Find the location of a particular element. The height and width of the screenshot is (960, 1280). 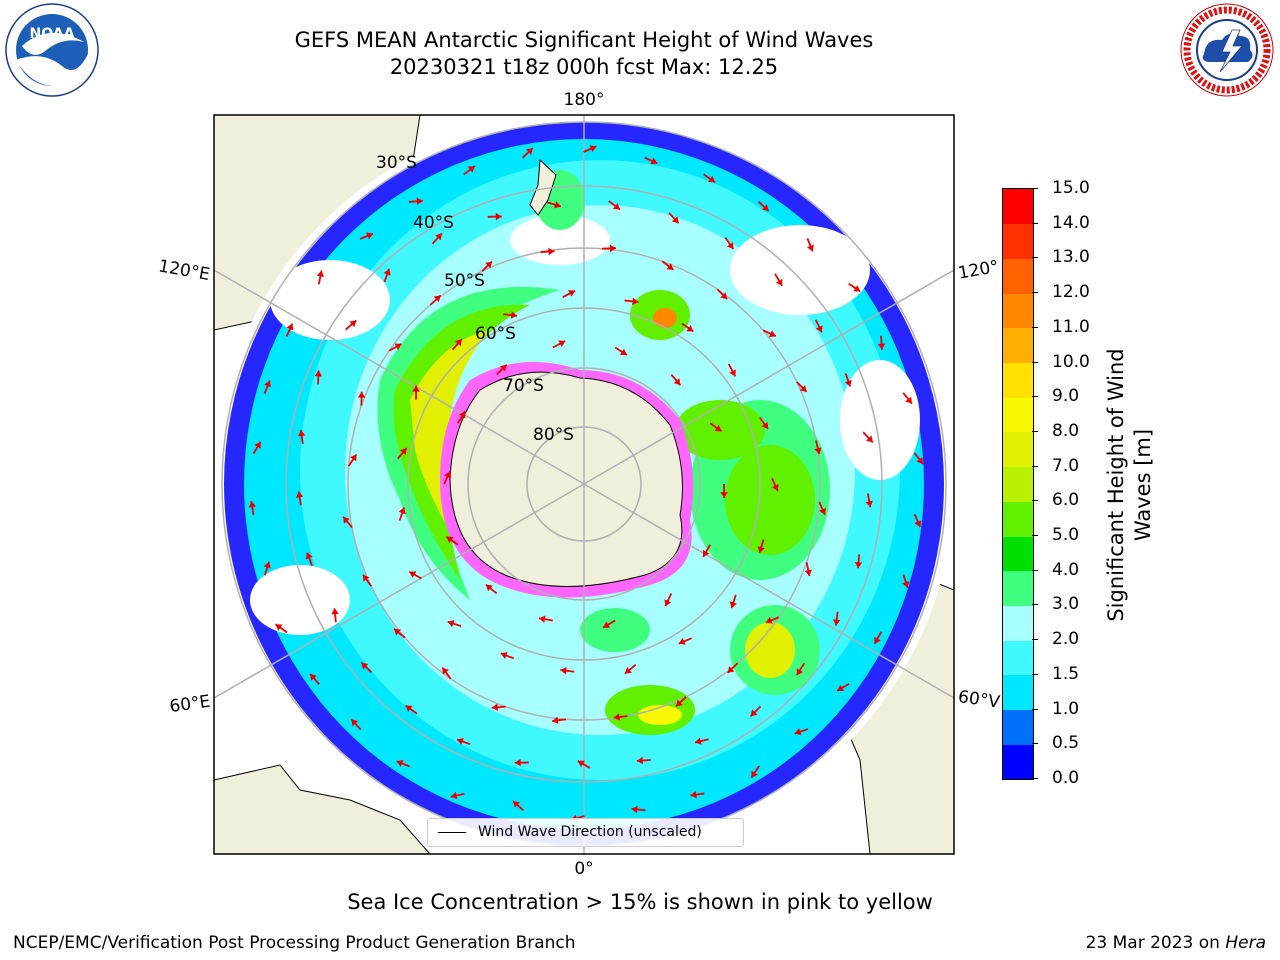

run-date: 23 Mar 2023 on Hera is located at coordinates (1176, 943).